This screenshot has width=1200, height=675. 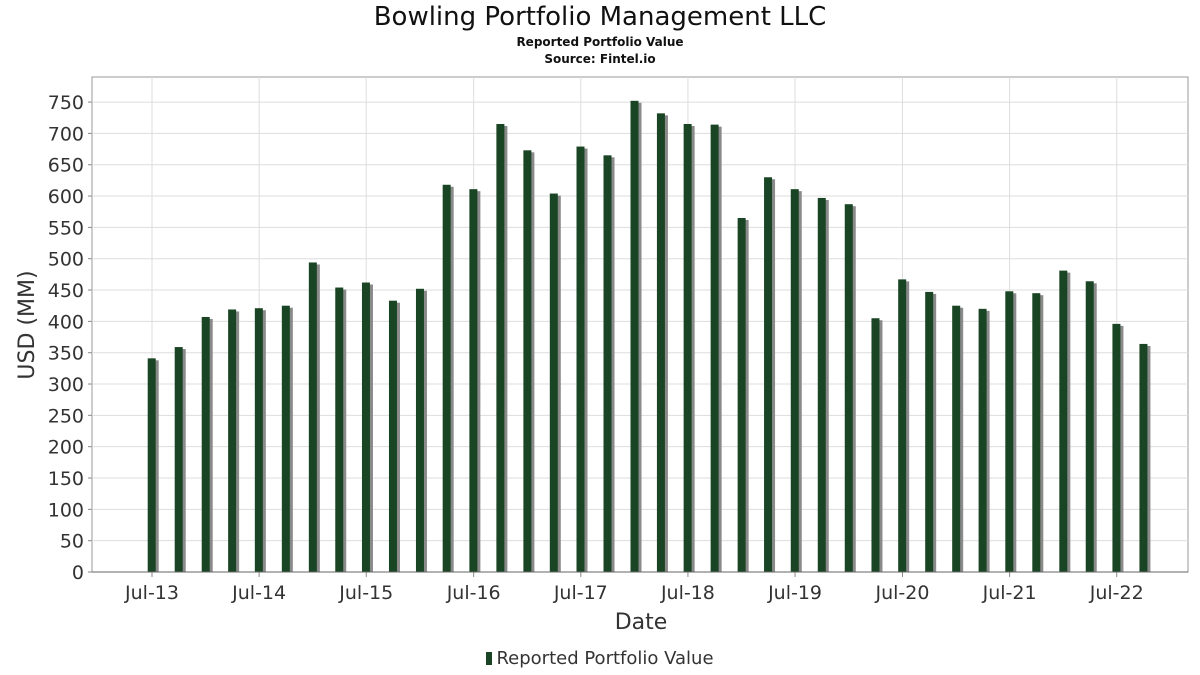 What do you see at coordinates (66, 291) in the screenshot?
I see `y-tick-label: 450` at bounding box center [66, 291].